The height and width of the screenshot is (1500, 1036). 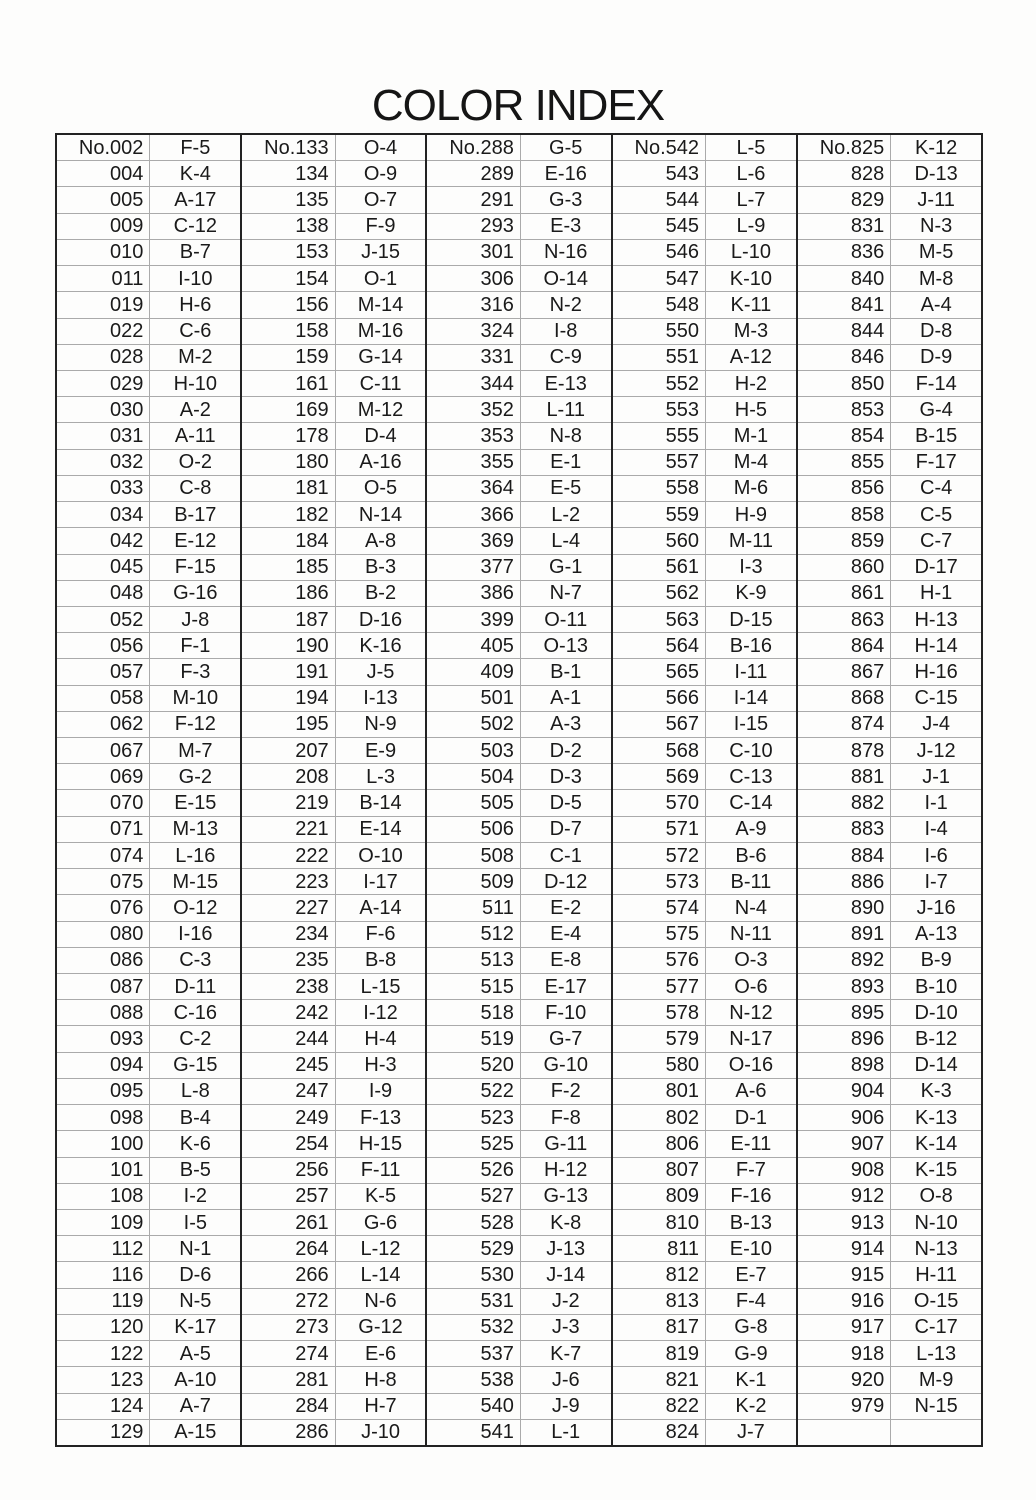 I want to click on color-code-cell: O-3, so click(x=751, y=960).